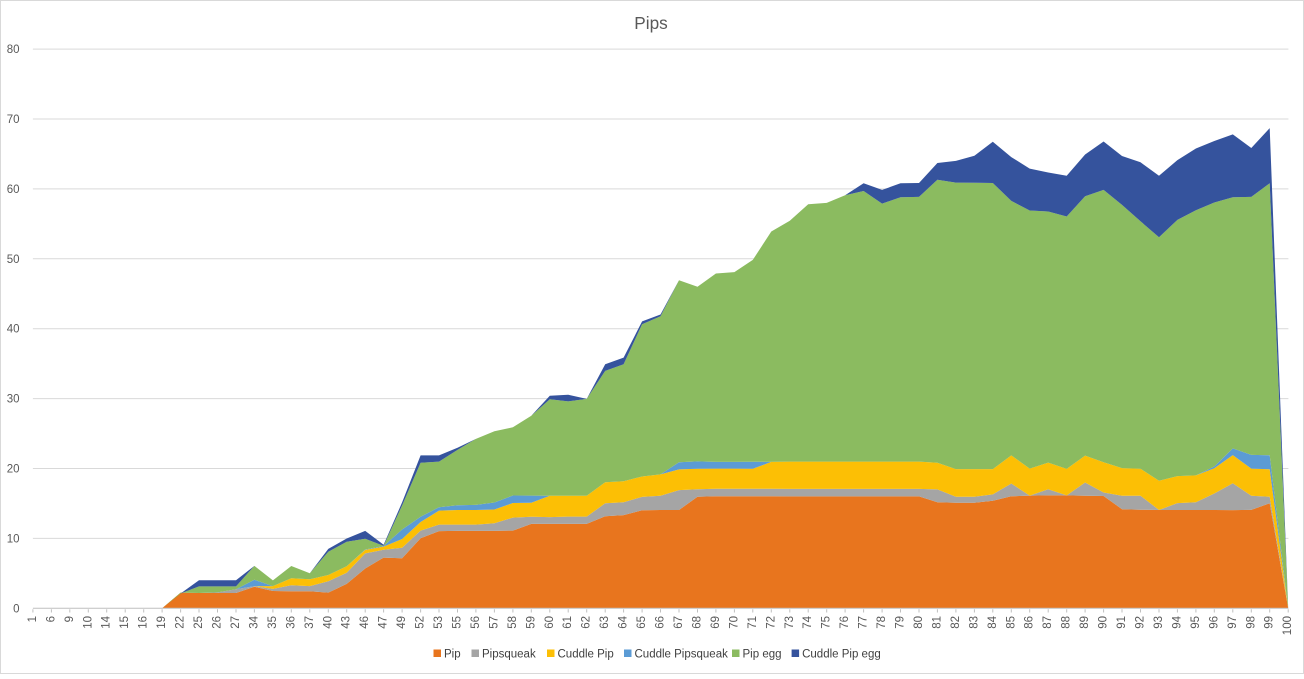  What do you see at coordinates (1141, 622) in the screenshot?
I see `svg-text: 92` at bounding box center [1141, 622].